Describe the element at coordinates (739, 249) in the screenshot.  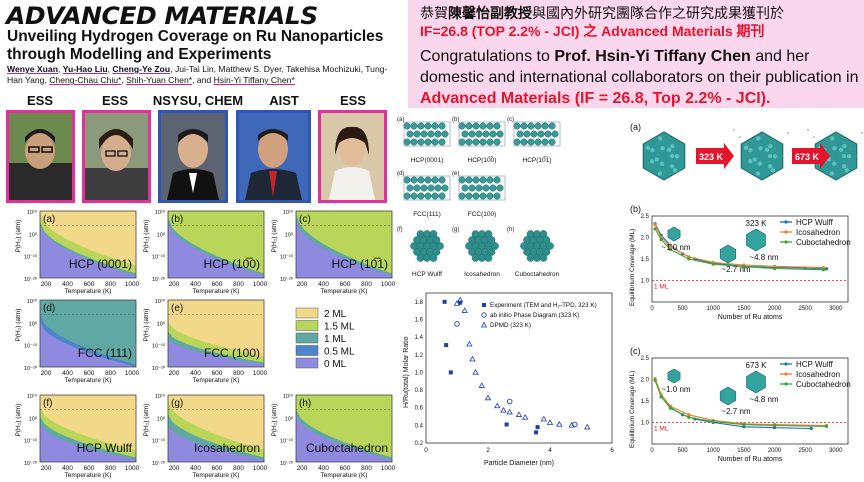
I see `series-line` at that location.